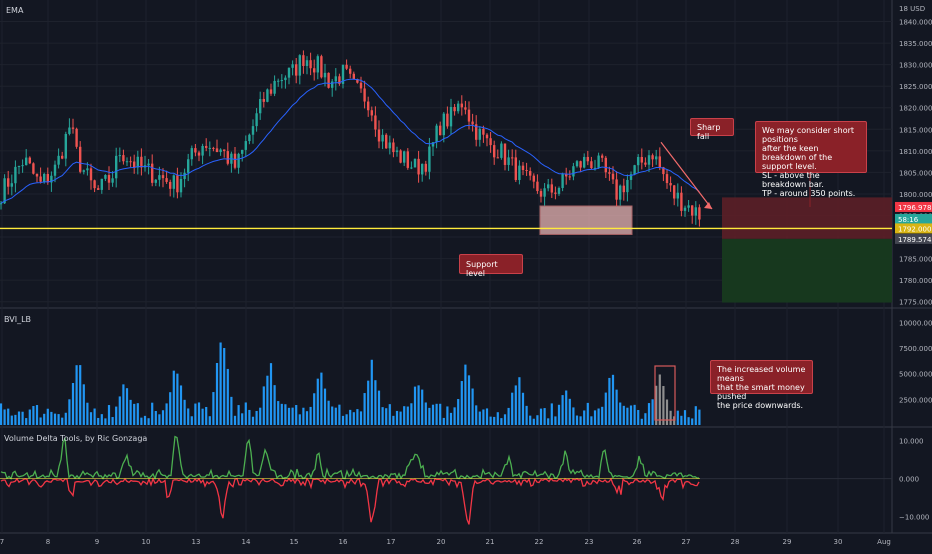 Image resolution: width=932 pixels, height=554 pixels. What do you see at coordinates (97, 542) in the screenshot?
I see `x-tick-label: 9` at bounding box center [97, 542].